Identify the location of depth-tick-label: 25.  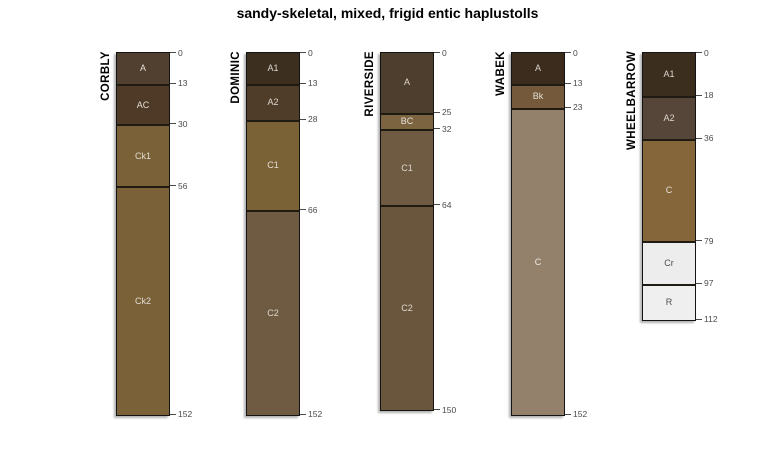
(447, 111).